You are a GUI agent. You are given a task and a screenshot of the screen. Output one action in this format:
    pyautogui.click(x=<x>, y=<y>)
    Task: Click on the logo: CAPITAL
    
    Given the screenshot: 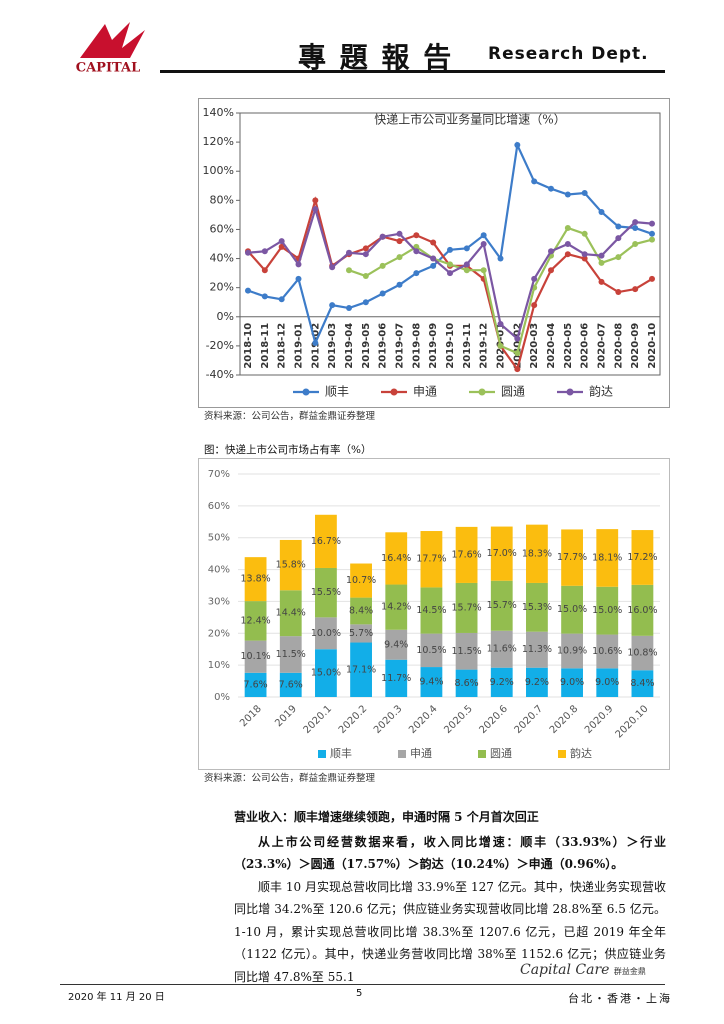 What is the action you would take?
    pyautogui.click(x=110, y=49)
    